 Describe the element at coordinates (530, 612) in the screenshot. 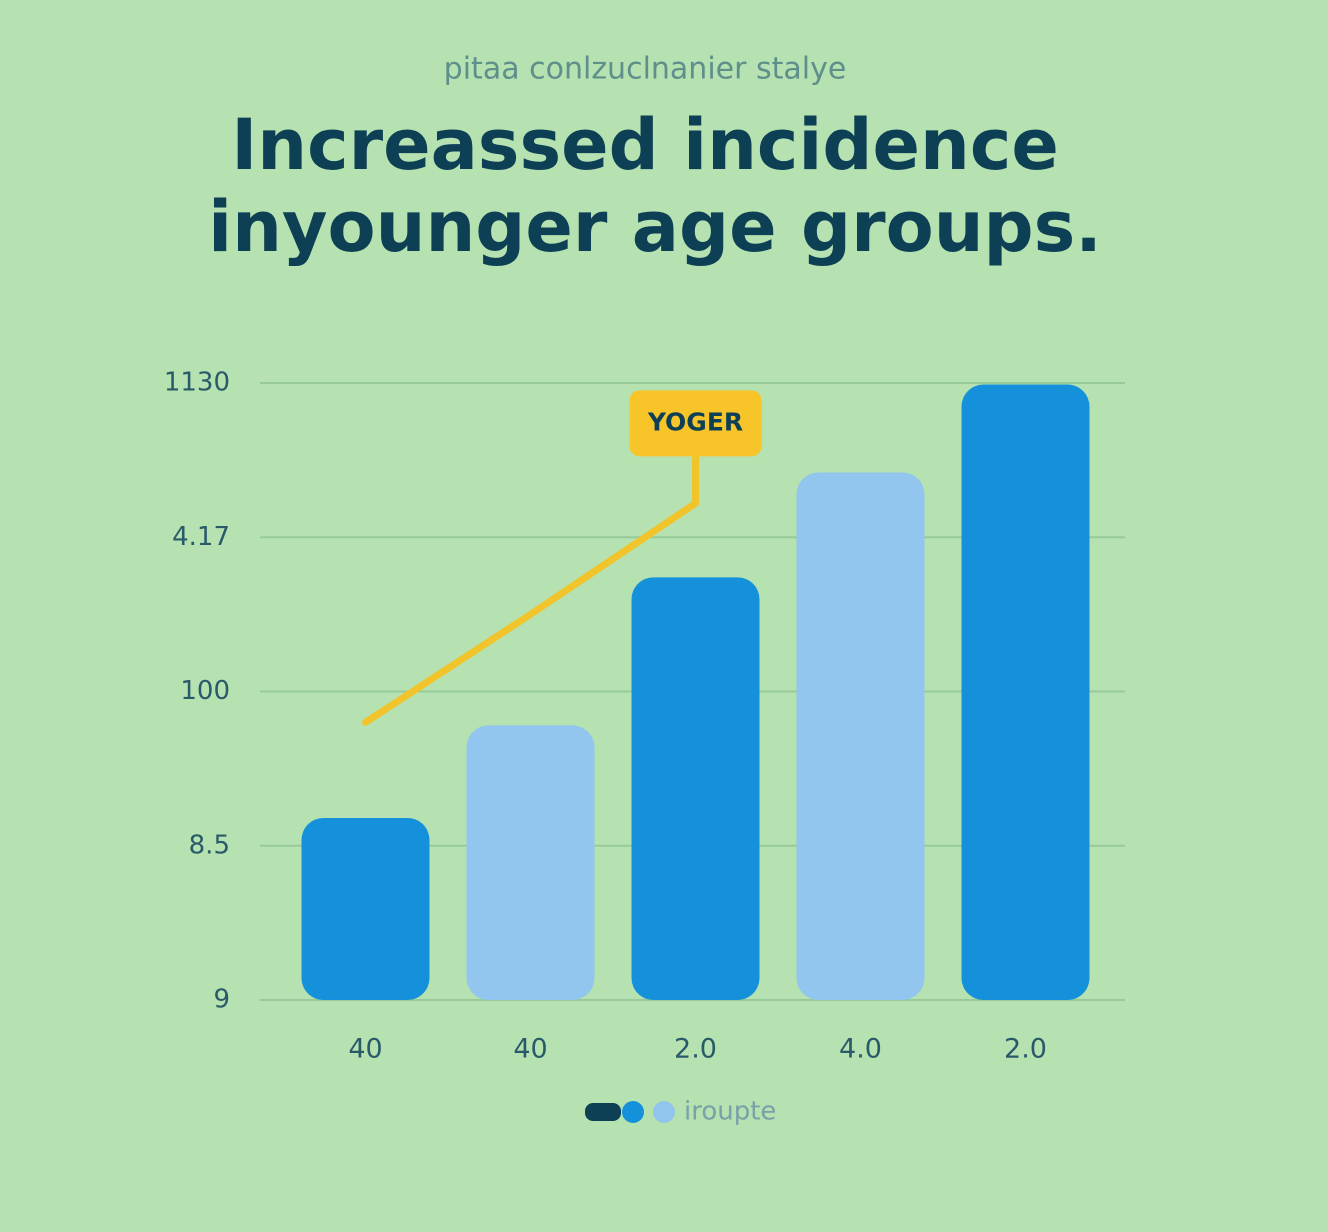

I see `trend-line` at that location.